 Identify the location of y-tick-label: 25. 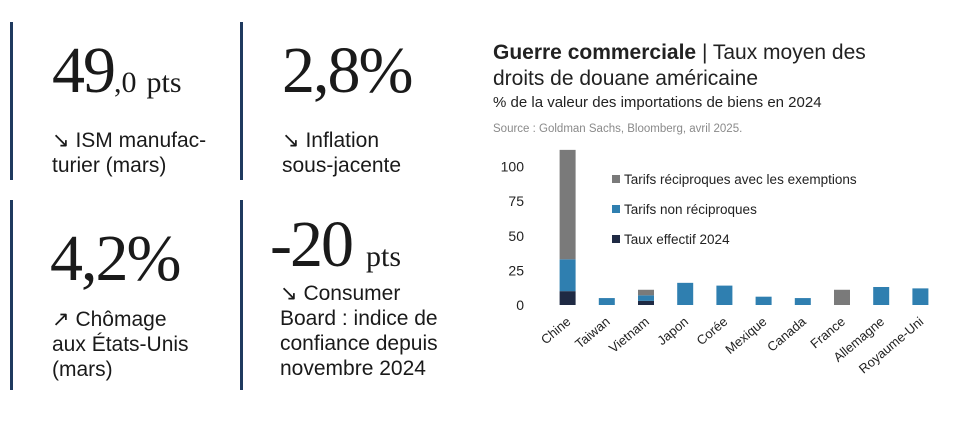
(516, 270).